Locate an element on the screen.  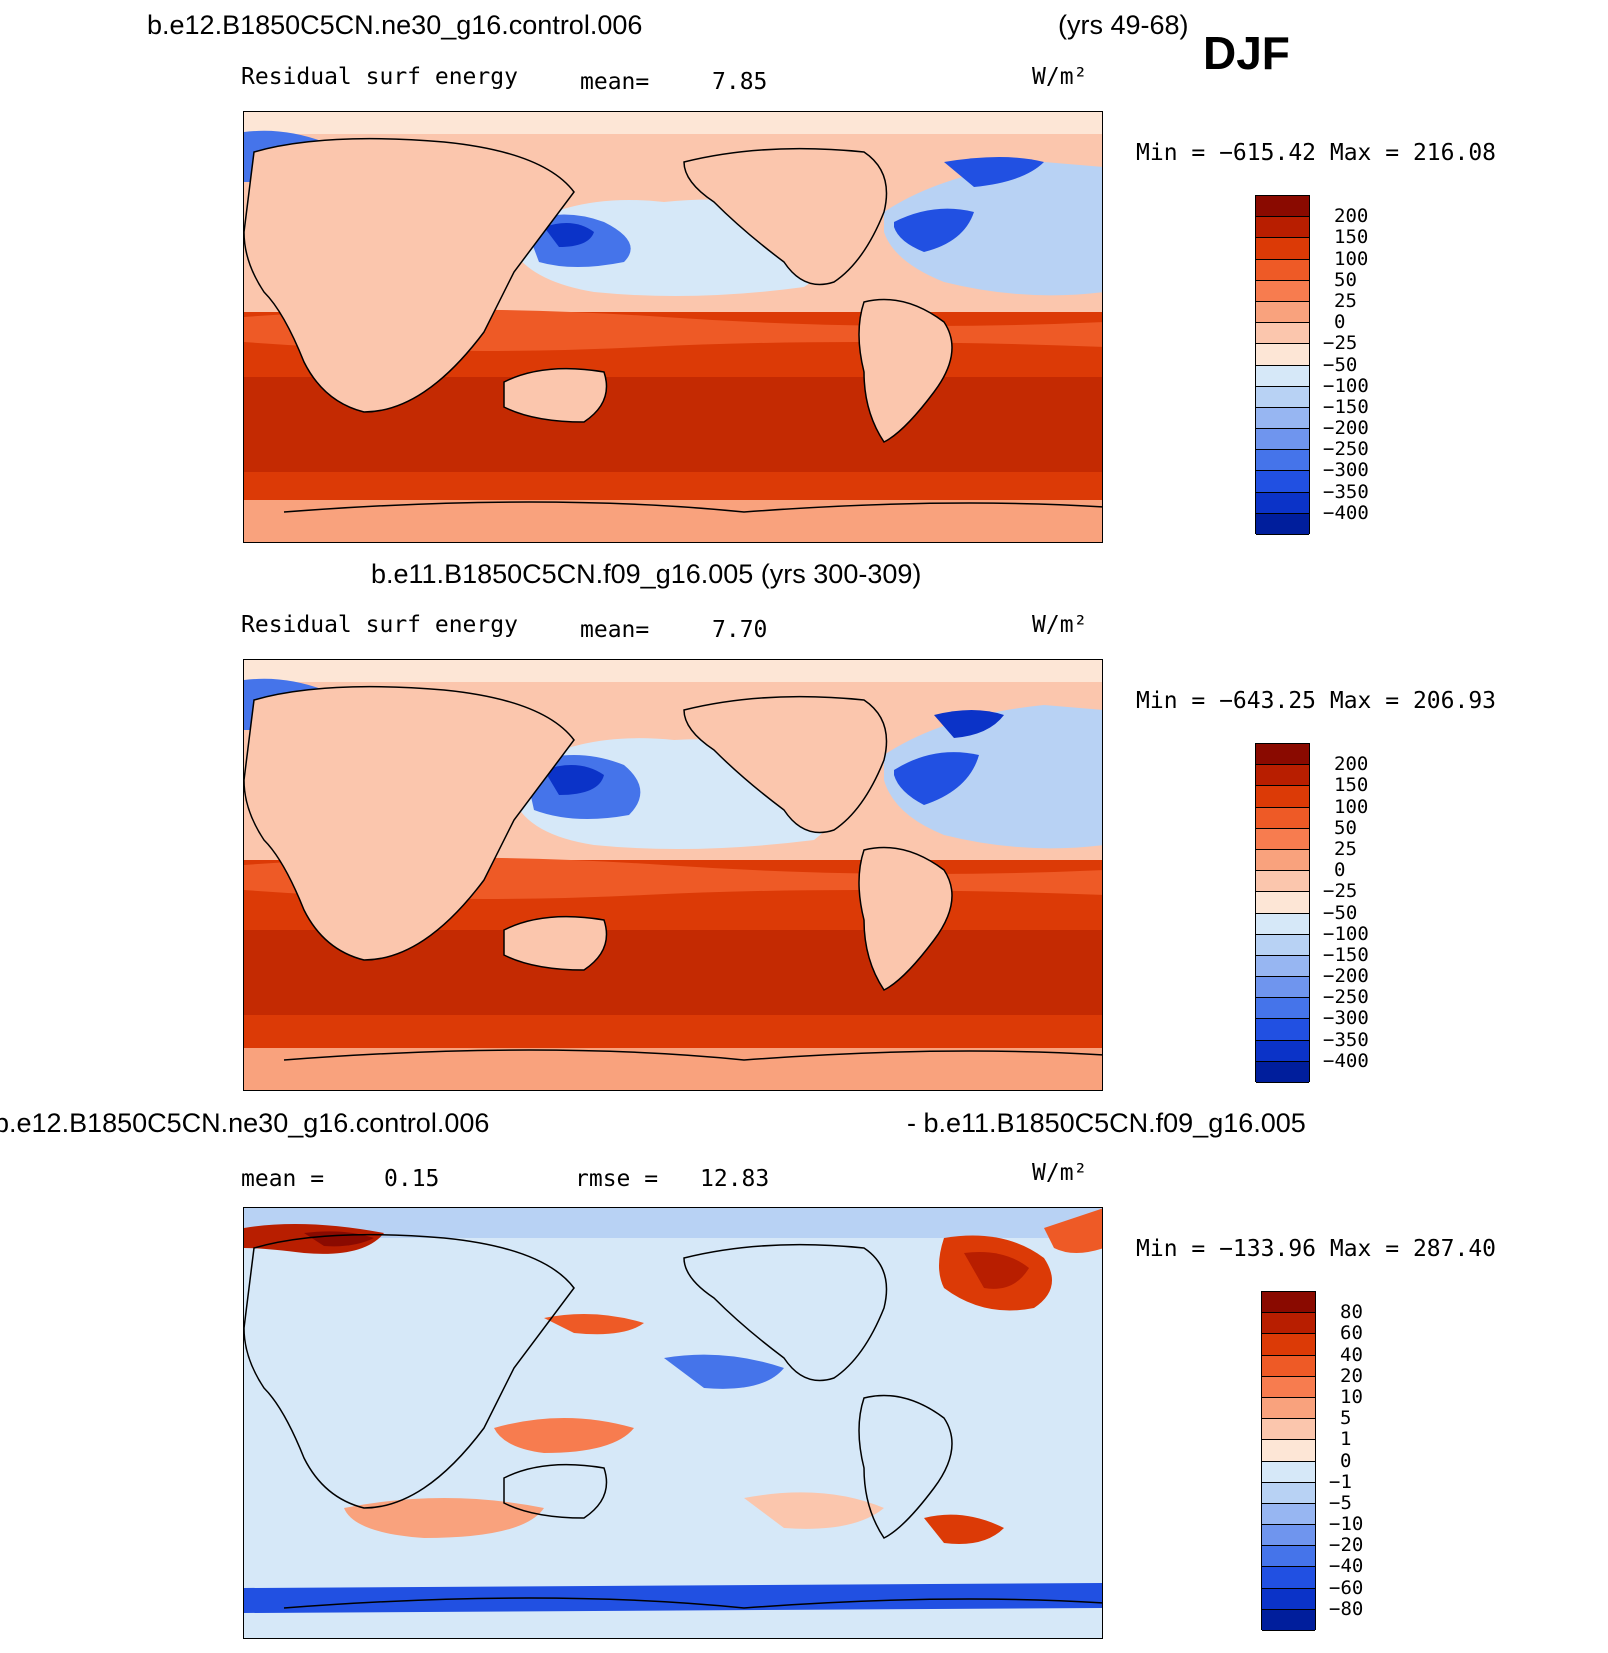
colorbar-label: −20 is located at coordinates (1346, 1545).